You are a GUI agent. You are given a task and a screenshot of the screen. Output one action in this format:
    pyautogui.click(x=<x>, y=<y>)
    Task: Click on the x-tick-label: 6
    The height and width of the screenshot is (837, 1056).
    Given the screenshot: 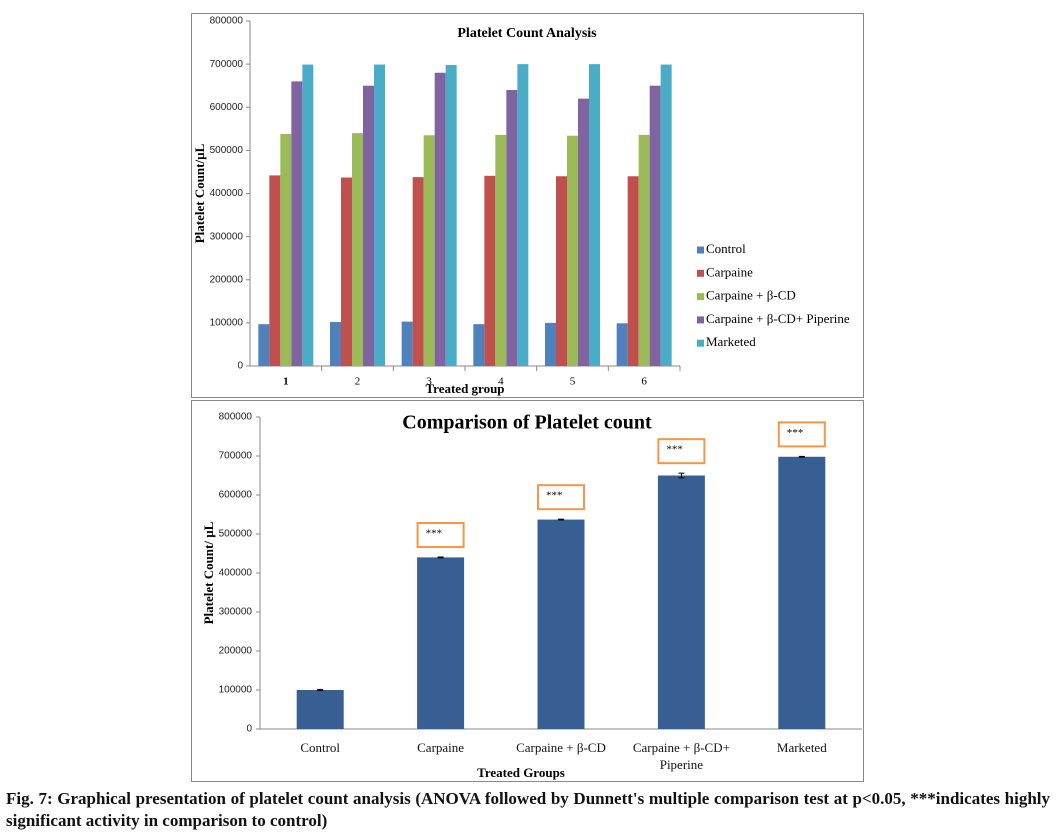 What is the action you would take?
    pyautogui.click(x=644, y=382)
    